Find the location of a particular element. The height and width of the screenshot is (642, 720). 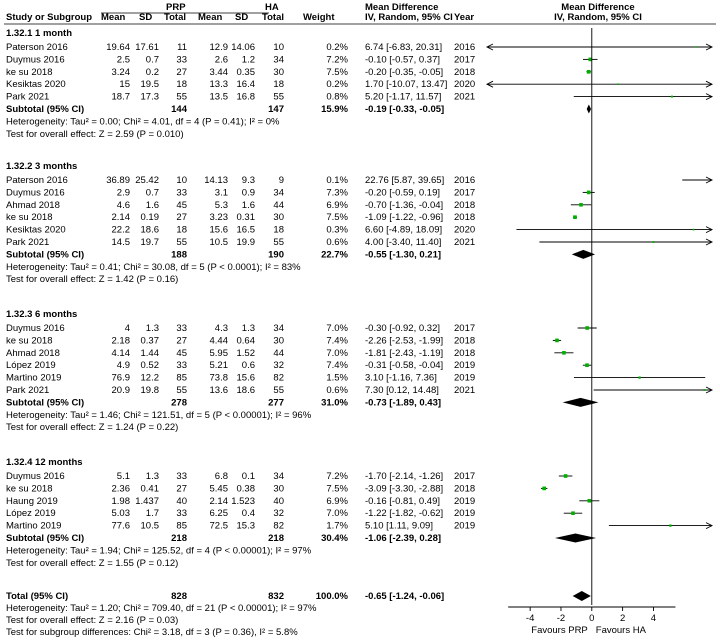

group-2-study-2-mean2: 3.1 is located at coordinates (221, 192).